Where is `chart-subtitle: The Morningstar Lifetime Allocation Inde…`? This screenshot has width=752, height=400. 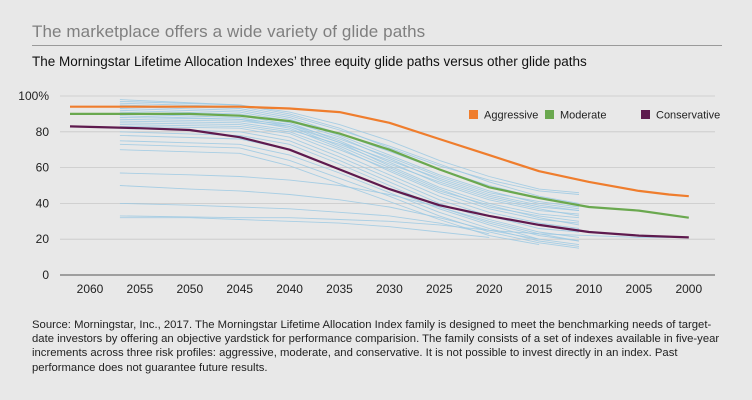 chart-subtitle: The Morningstar Lifetime Allocation Inde… is located at coordinates (309, 61).